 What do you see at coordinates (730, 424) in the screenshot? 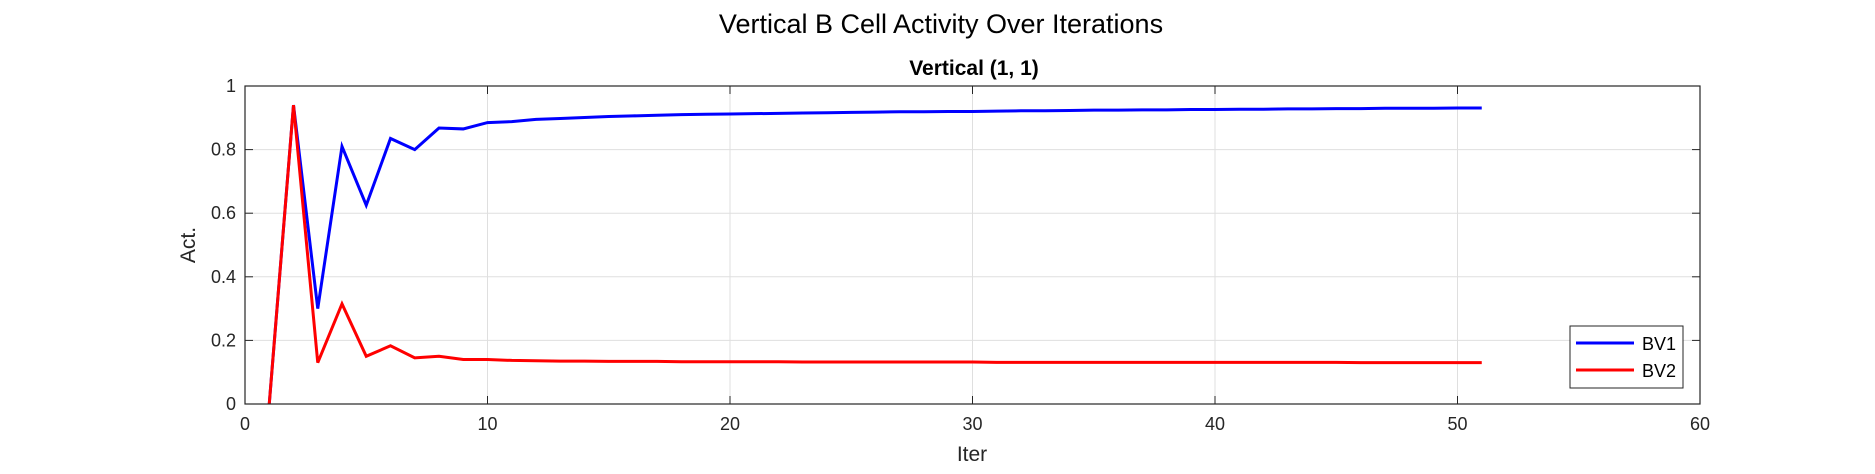
I see `x-tick-label: 20` at bounding box center [730, 424].